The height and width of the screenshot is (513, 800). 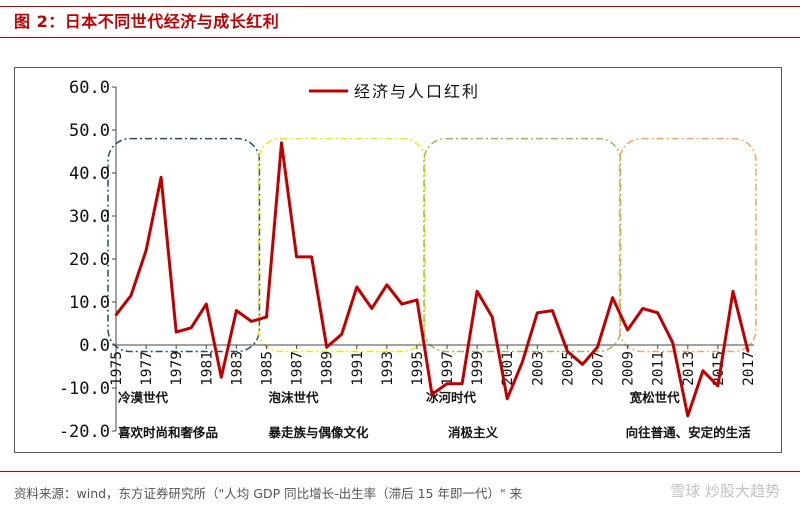 What do you see at coordinates (298, 368) in the screenshot?
I see `x-tick-label-7: 1987` at bounding box center [298, 368].